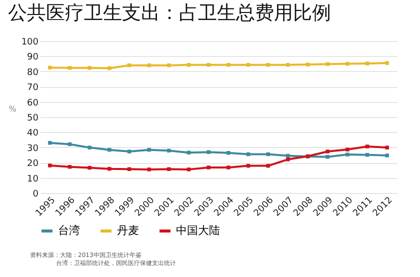 This screenshot has width=420, height=277. I want to click on y-tick-label: 20, so click(33, 164).